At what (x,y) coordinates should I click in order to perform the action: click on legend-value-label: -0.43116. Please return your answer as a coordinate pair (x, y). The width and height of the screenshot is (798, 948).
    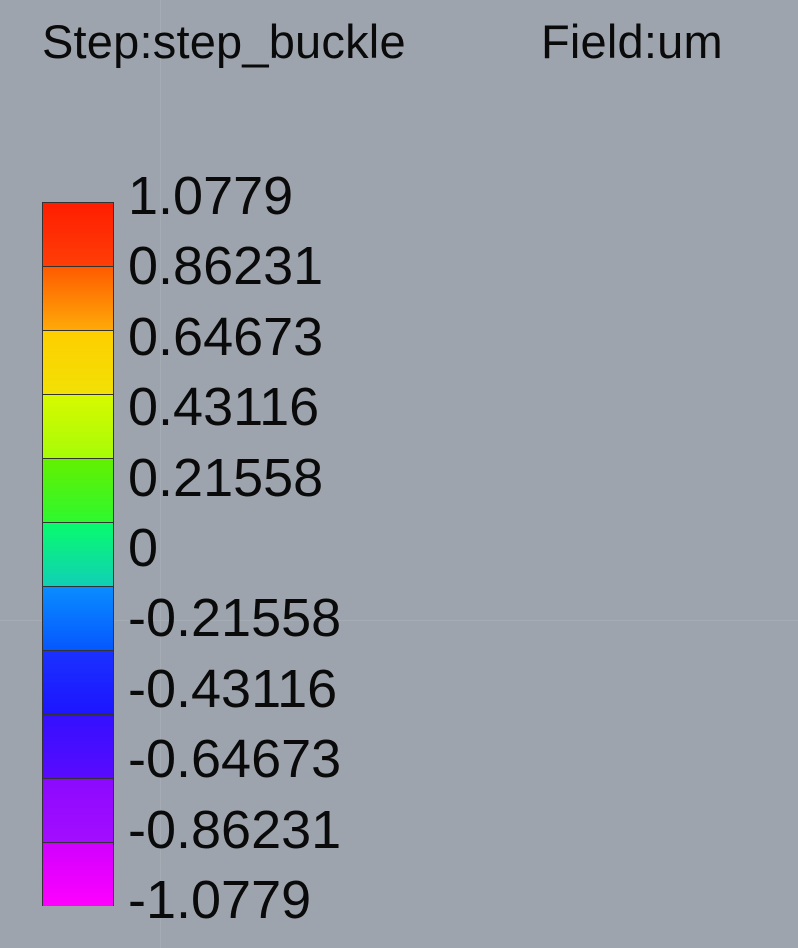
    Looking at the image, I should click on (233, 688).